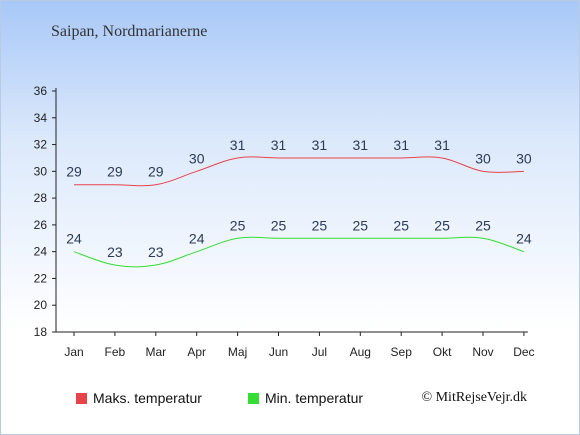  What do you see at coordinates (81, 398) in the screenshot?
I see `legend-swatch-max` at bounding box center [81, 398].